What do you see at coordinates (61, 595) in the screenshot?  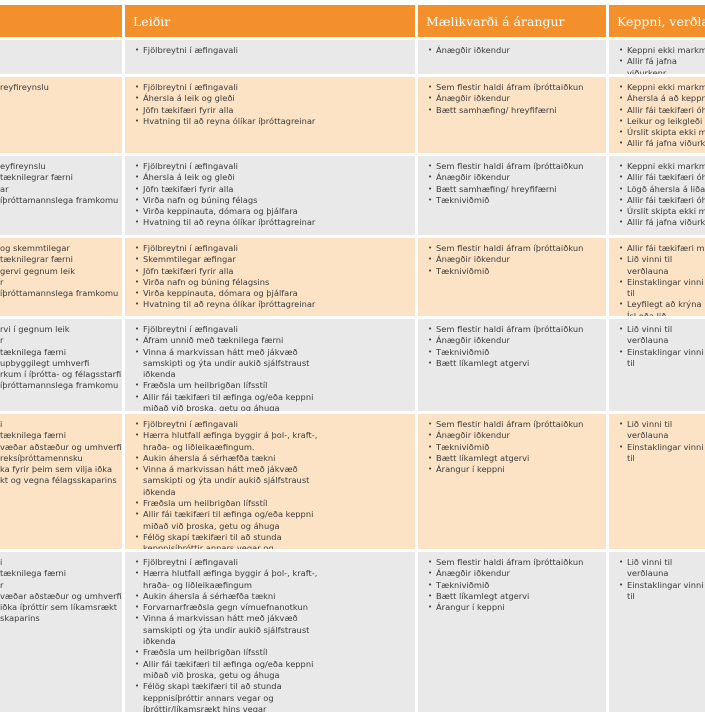 I see `list-item: væðar aðstæður og umhverfi` at bounding box center [61, 595].